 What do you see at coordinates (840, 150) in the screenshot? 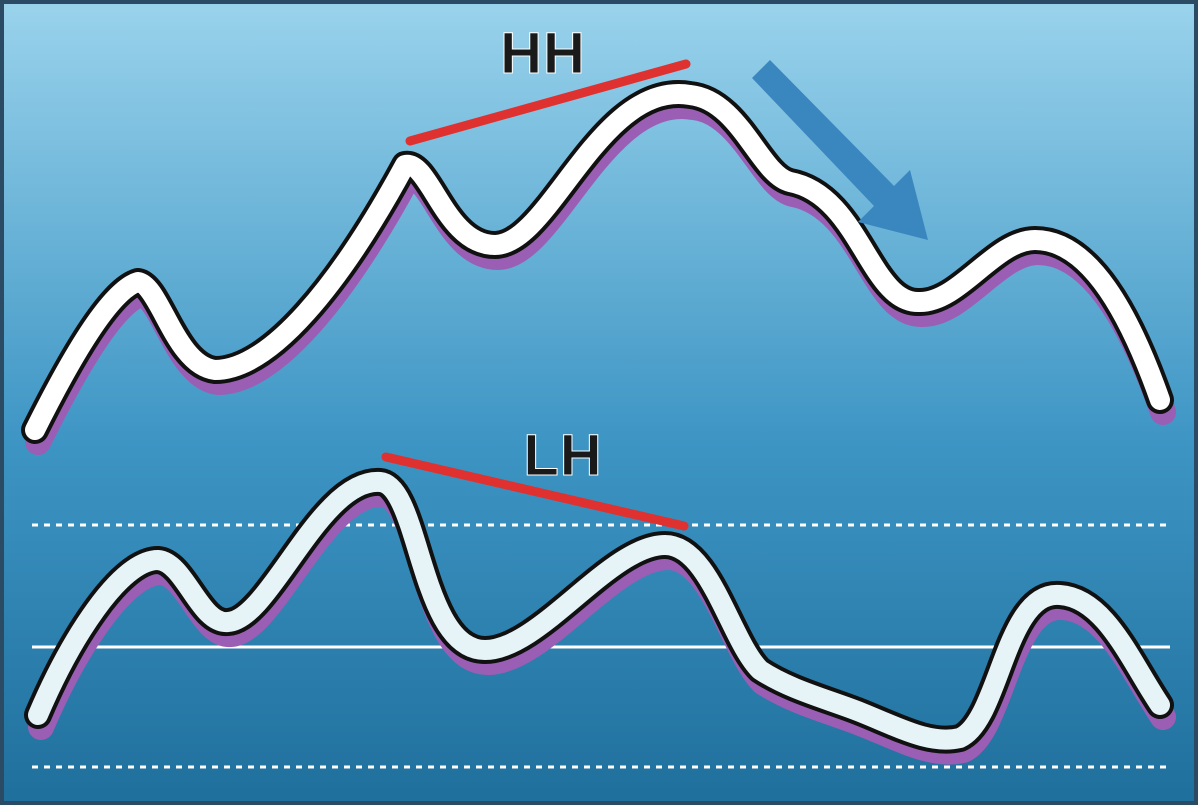
I see `arrow-down-right-icon` at bounding box center [840, 150].